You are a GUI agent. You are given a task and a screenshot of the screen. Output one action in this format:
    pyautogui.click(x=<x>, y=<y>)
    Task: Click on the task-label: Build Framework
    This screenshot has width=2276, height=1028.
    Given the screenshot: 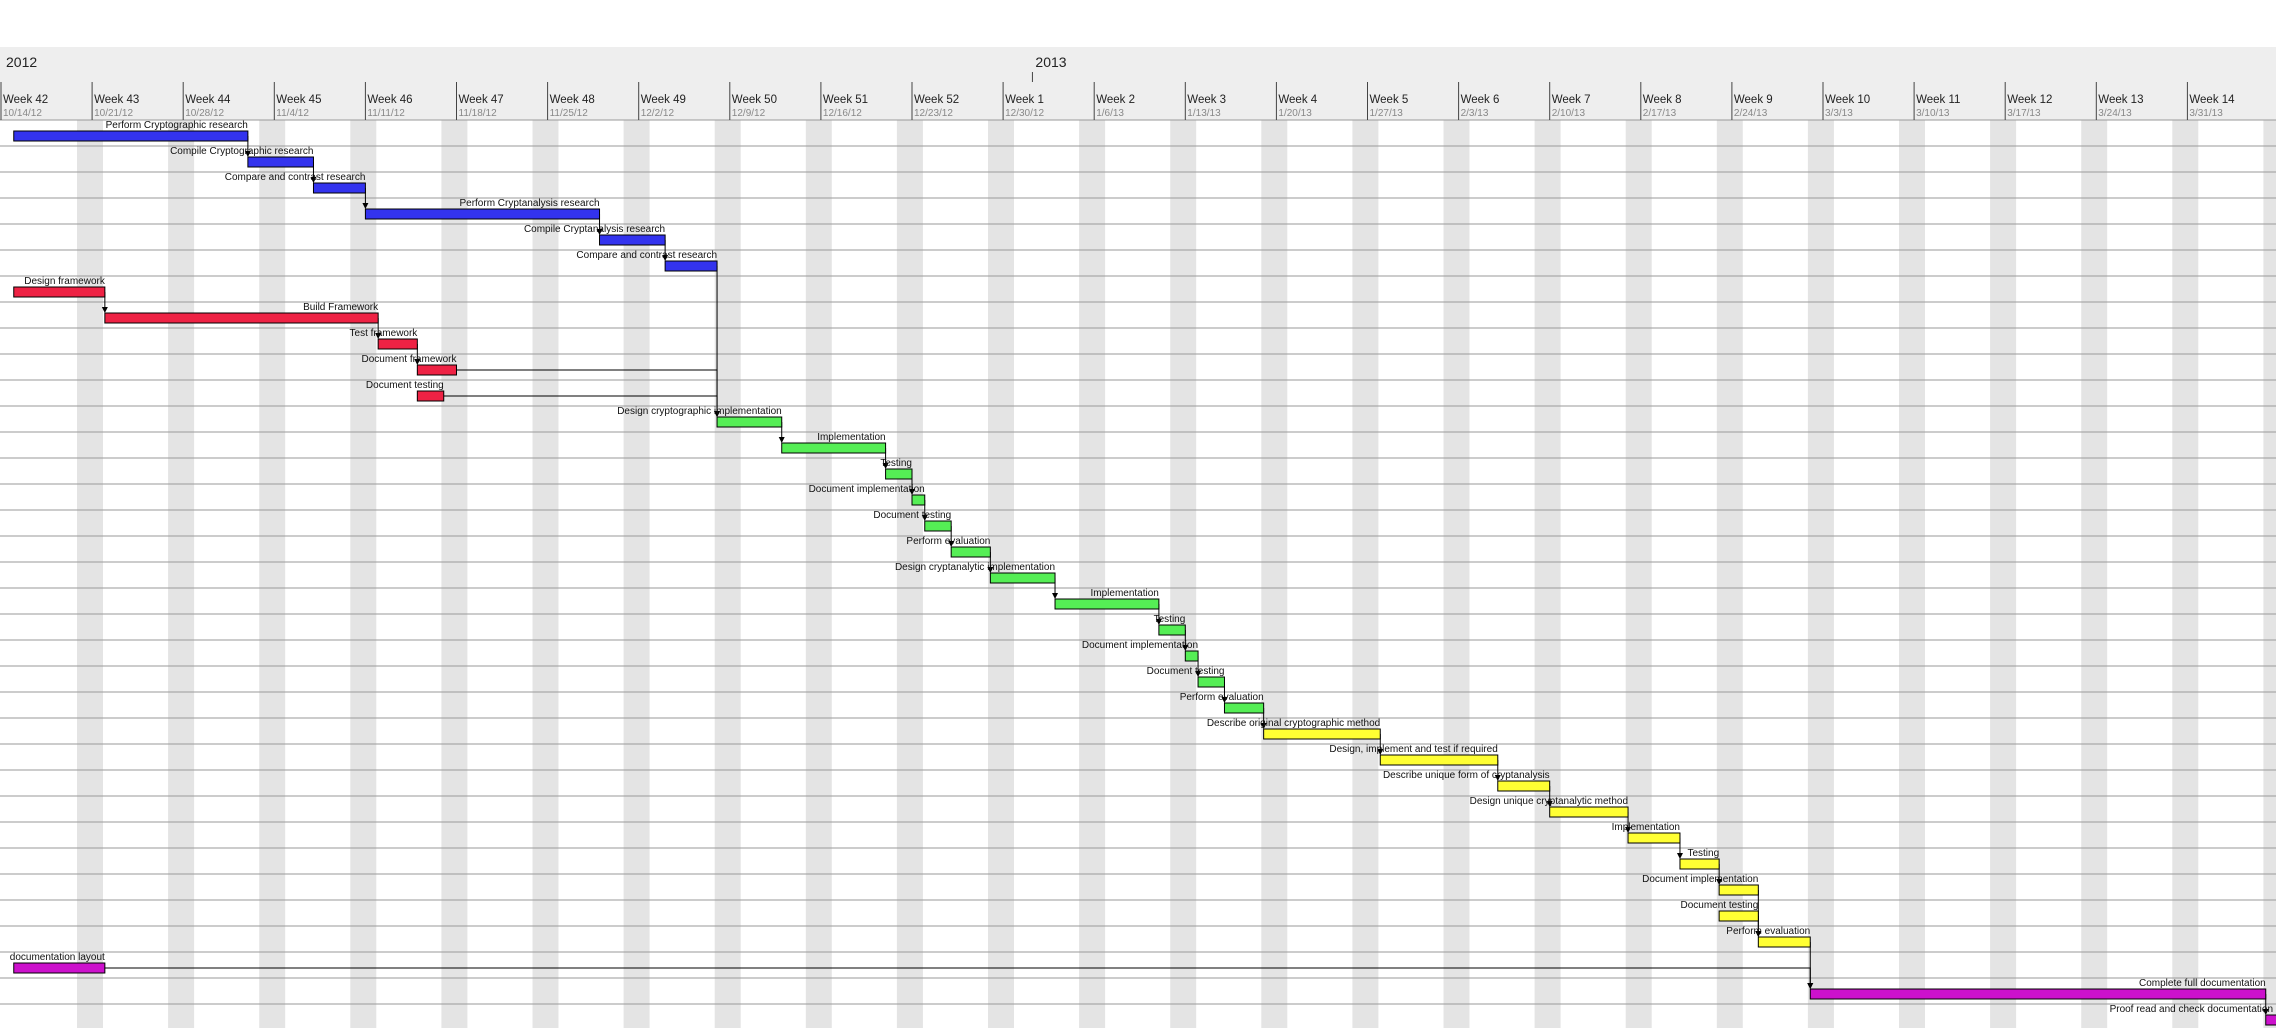 What is the action you would take?
    pyautogui.click(x=341, y=307)
    